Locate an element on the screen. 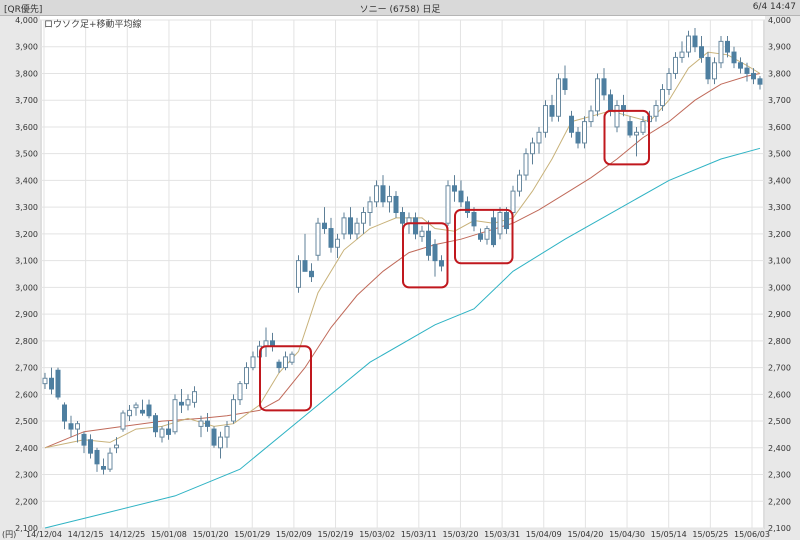  x-tick-label: 15/03/20 is located at coordinates (461, 534).